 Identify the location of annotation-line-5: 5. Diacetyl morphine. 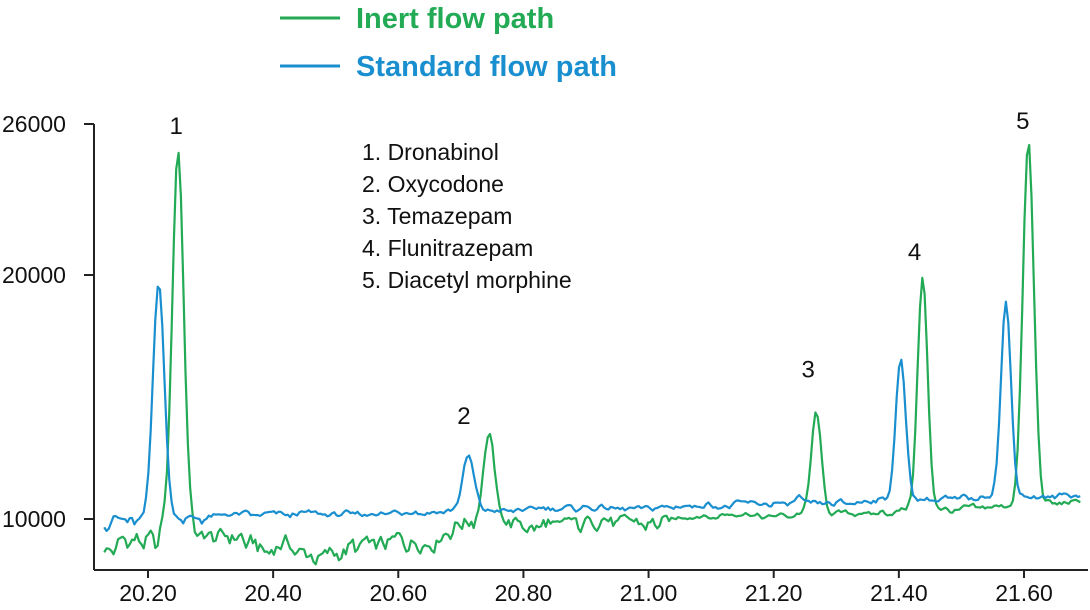
(467, 280).